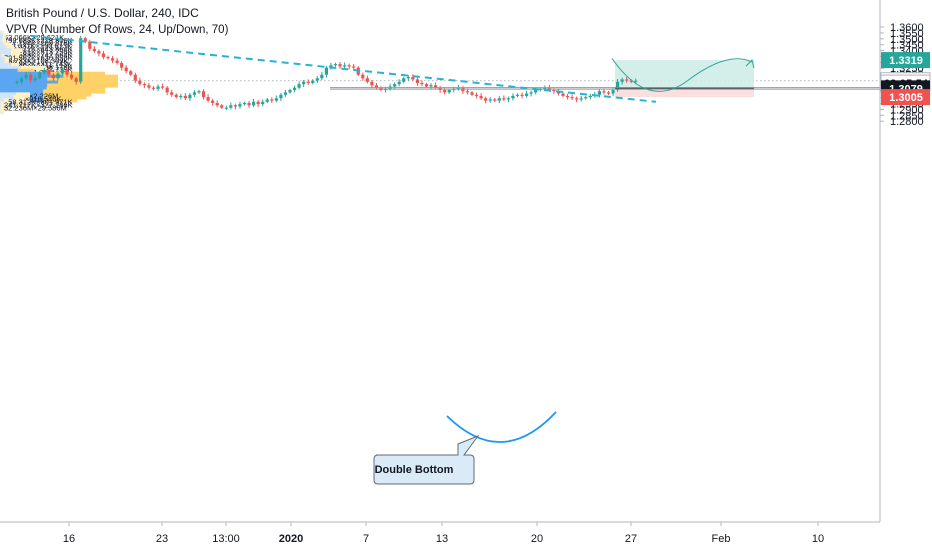 The image size is (932, 550). I want to click on volume-label: 404.781K×513.756K, so click(38, 52).